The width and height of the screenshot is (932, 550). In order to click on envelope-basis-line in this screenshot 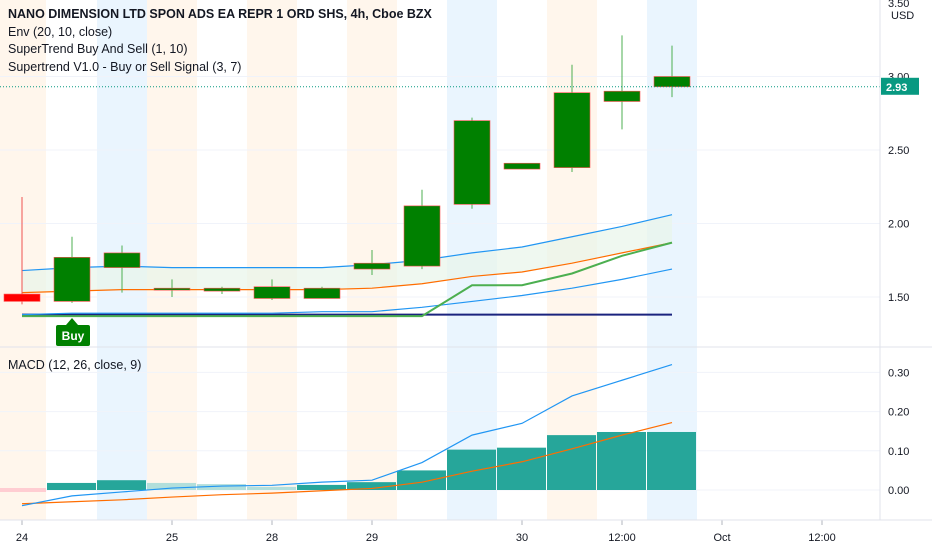, I will do `click(347, 268)`.